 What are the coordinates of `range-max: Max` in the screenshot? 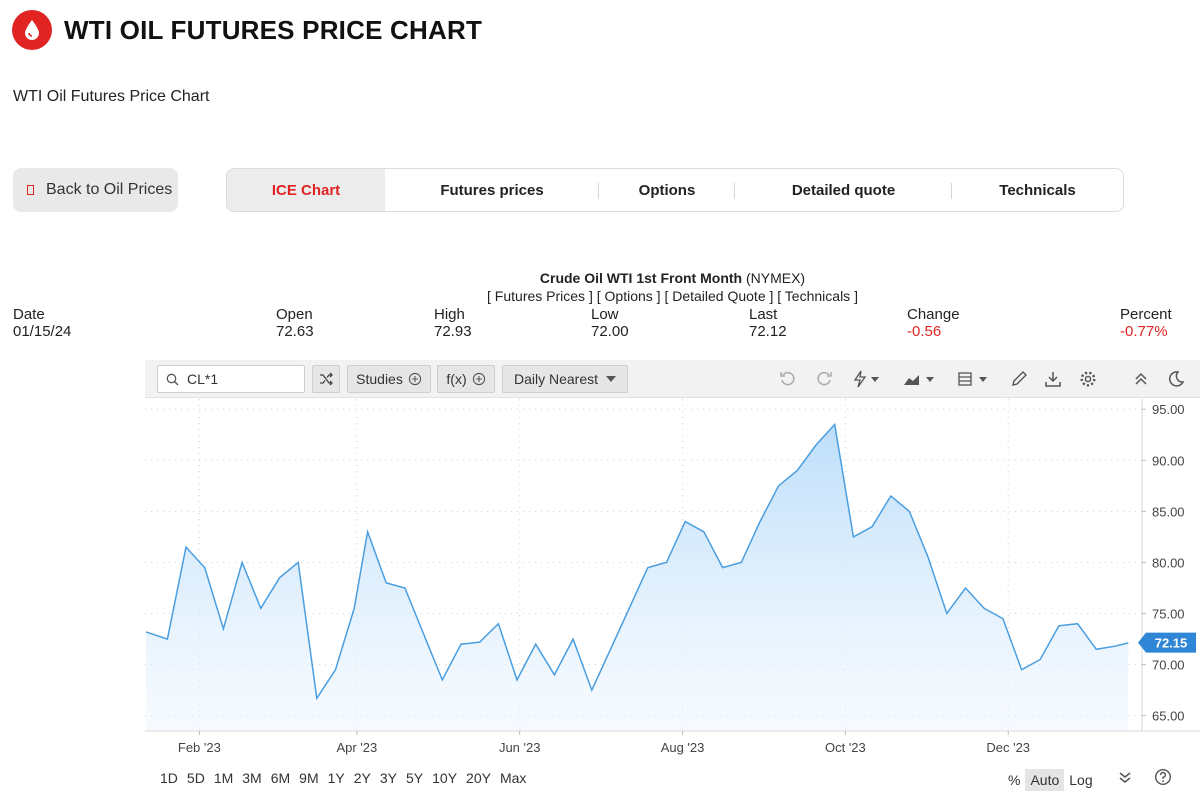 It's located at (513, 778).